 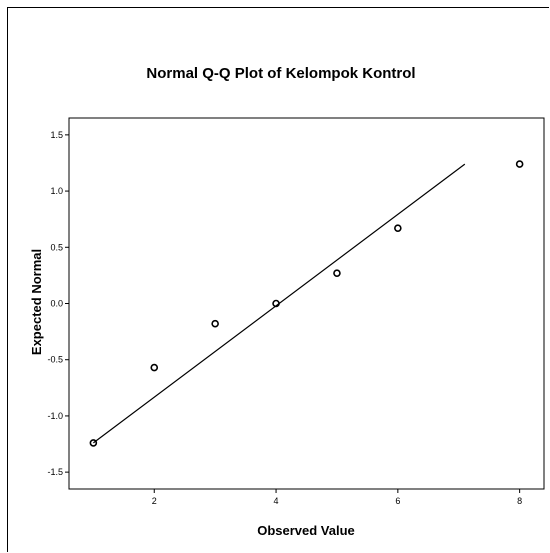 I want to click on y-tick-label: 1.5, so click(x=56, y=135).